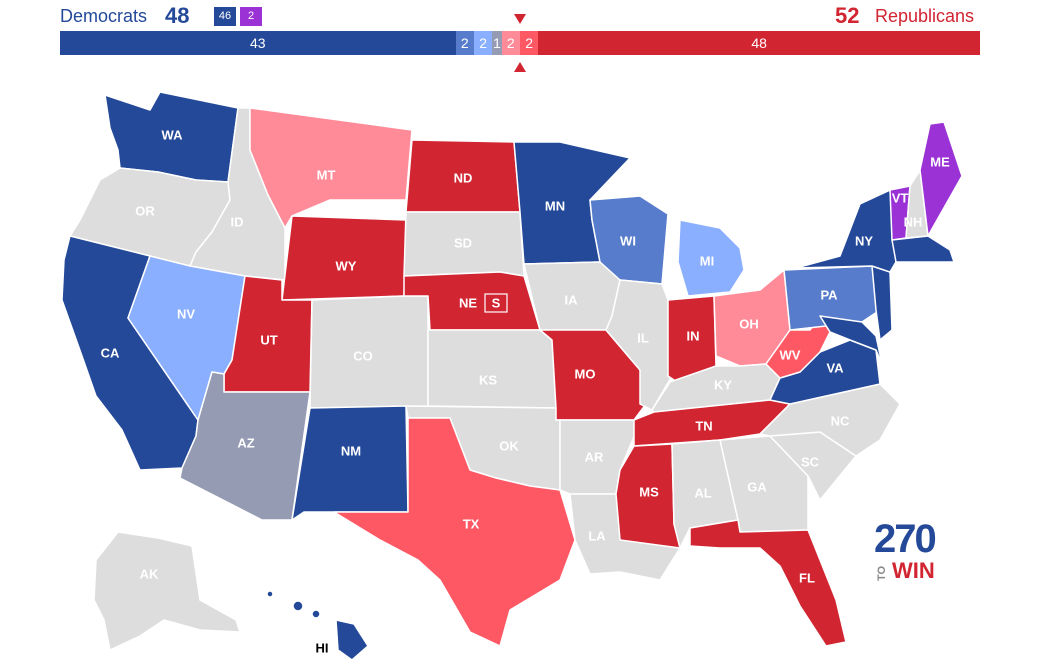 The image size is (1050, 670). What do you see at coordinates (693, 336) in the screenshot?
I see `label-in: IN` at bounding box center [693, 336].